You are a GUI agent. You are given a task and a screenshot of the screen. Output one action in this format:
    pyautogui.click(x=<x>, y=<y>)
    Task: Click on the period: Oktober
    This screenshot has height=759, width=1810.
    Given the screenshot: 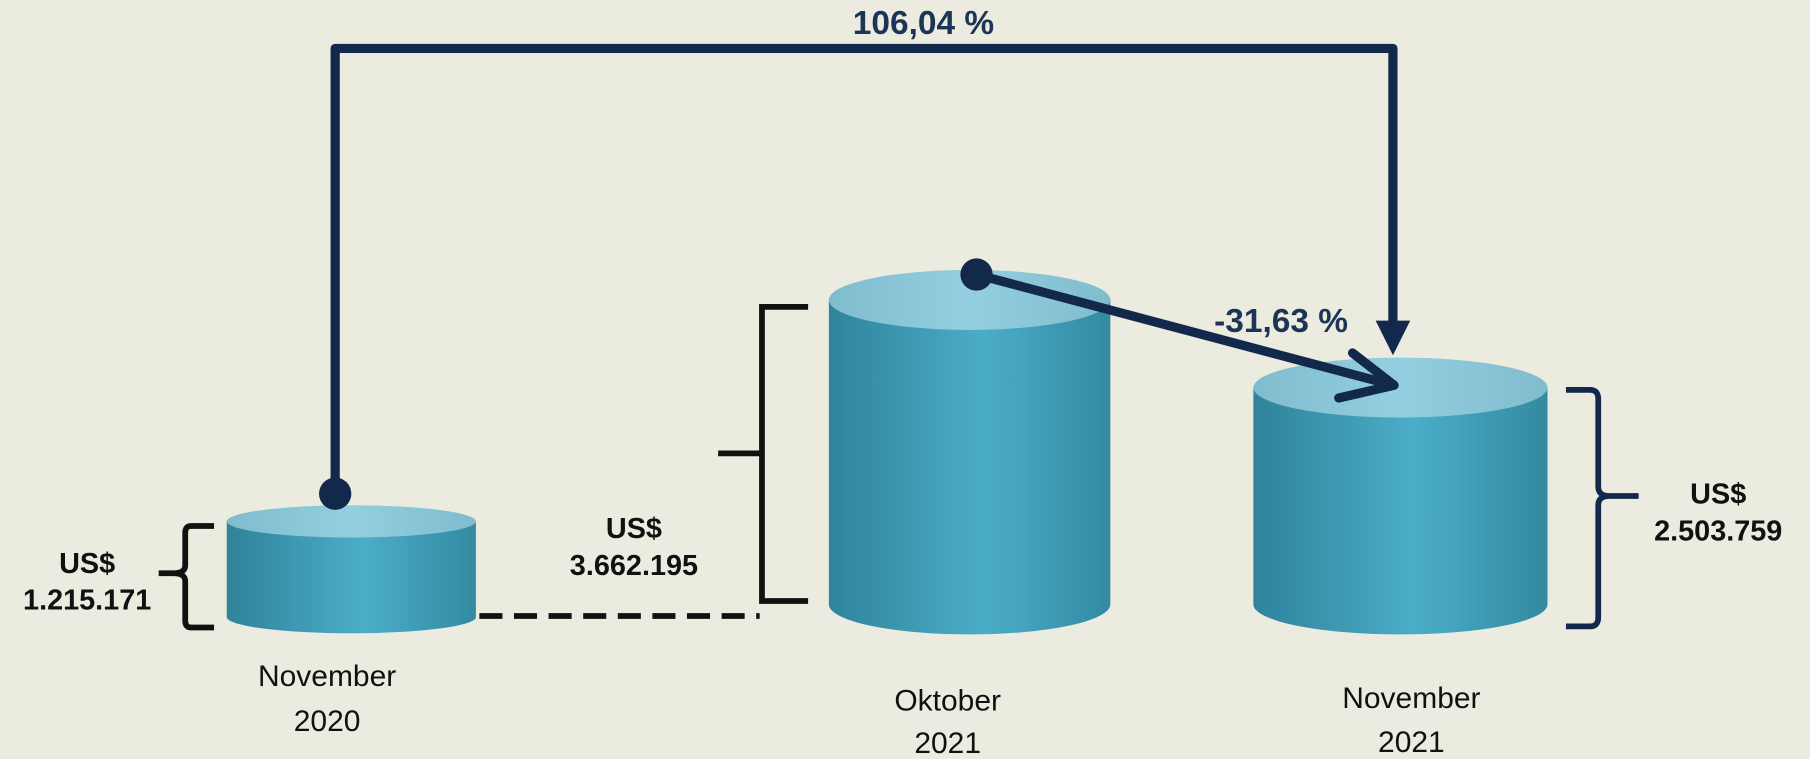 What is the action you would take?
    pyautogui.click(x=947, y=700)
    